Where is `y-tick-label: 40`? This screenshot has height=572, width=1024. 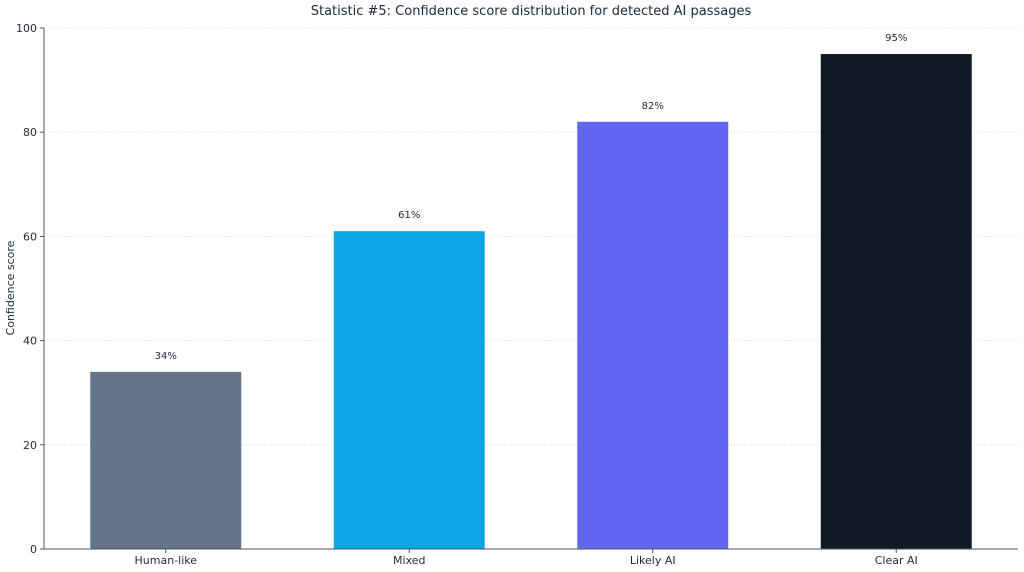
y-tick-label: 40 is located at coordinates (30, 341).